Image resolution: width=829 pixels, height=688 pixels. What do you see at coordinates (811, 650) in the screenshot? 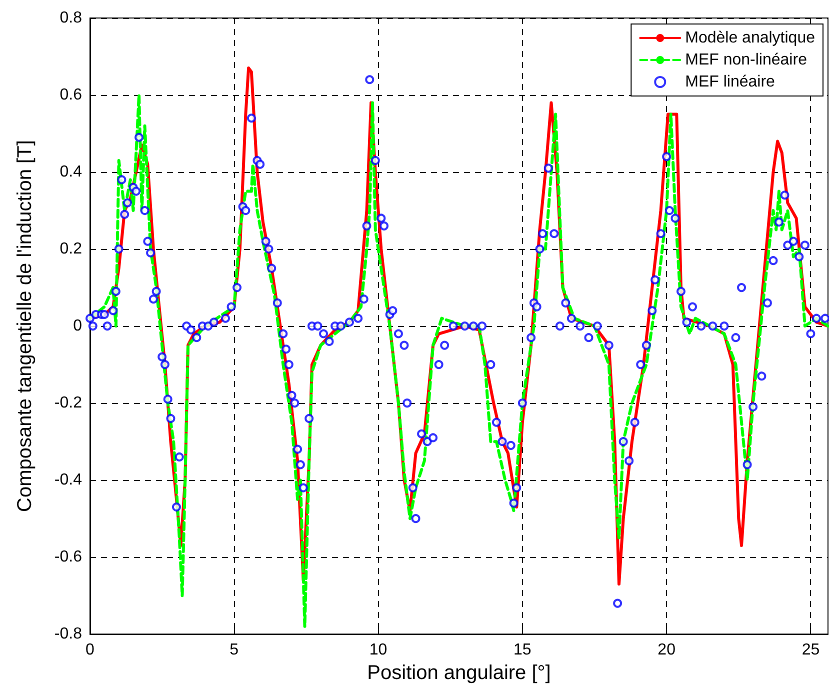
I see `x-tick-label: 25` at bounding box center [811, 650].